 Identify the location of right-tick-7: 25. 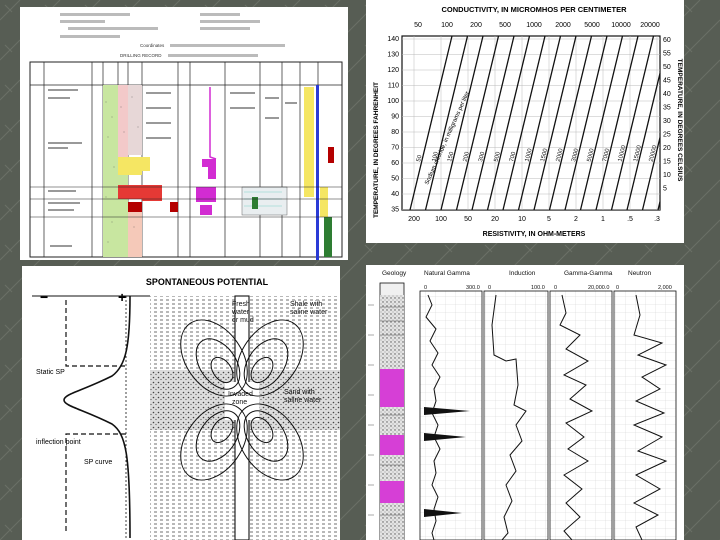
(667, 135).